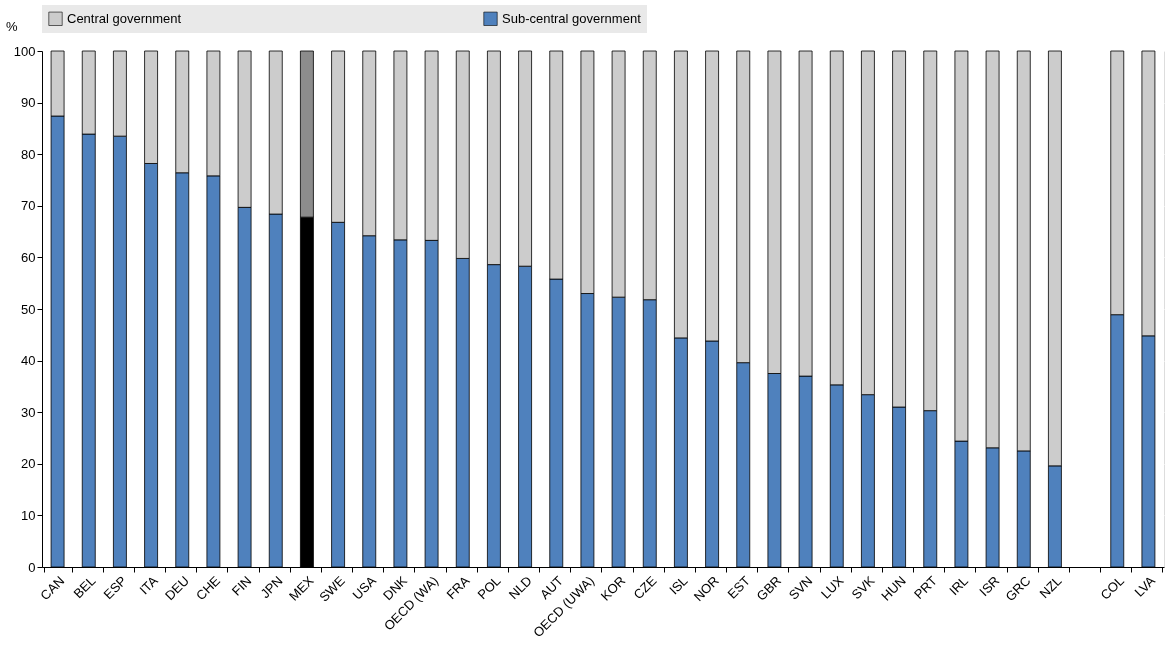  Describe the element at coordinates (364, 587) in the screenshot. I see `x-tick-label: USA` at that location.